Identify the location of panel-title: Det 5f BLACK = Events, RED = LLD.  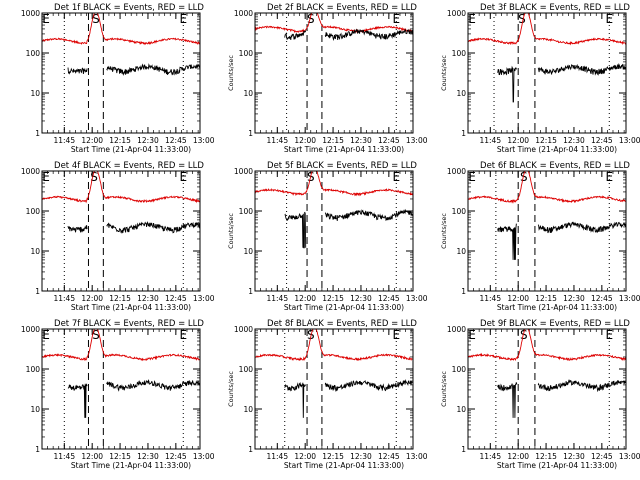
(342, 166).